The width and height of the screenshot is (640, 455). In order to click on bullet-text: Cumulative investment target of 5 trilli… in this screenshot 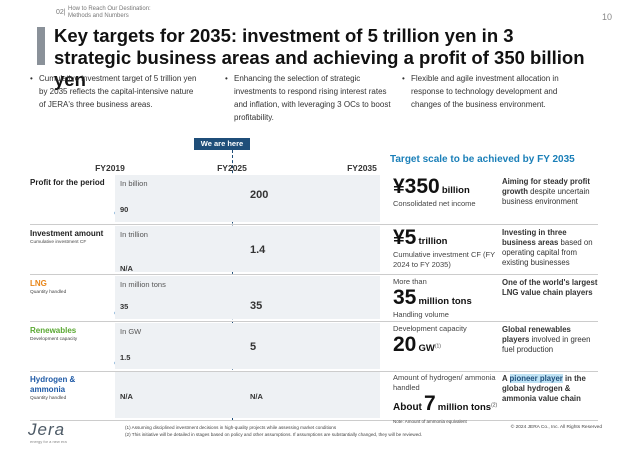, I will do `click(118, 91)`.